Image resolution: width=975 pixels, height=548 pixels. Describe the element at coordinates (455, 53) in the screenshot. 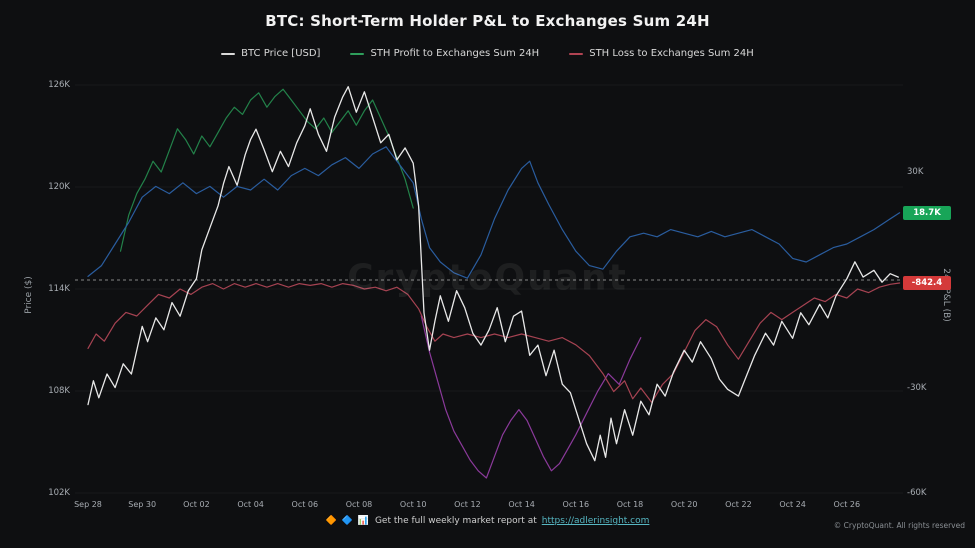

I see `legend-label: STH Profit to Exchanges Sum 24H` at that location.